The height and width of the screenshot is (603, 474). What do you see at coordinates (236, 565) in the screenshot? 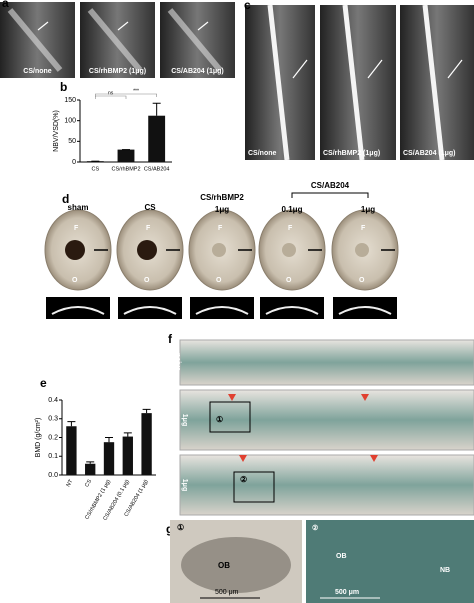
I see `tissue` at bounding box center [236, 565].